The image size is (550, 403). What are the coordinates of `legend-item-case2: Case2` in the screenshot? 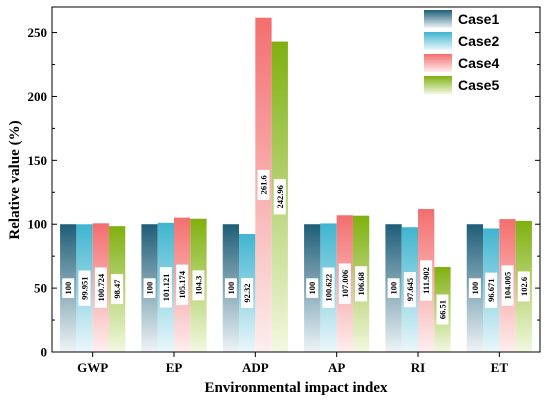 It's located at (461, 41).